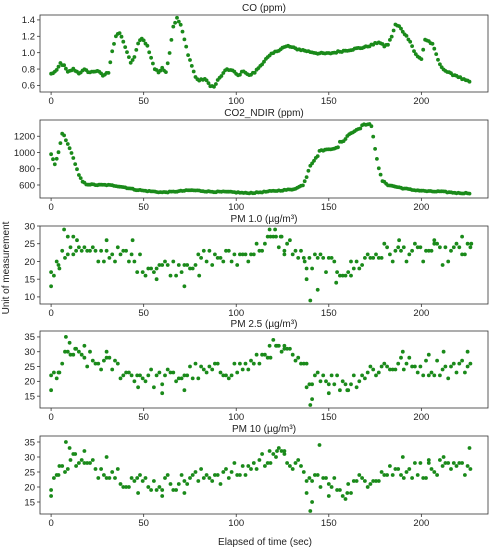  What do you see at coordinates (29, 457) in the screenshot?
I see `y-tick-label: 30` at bounding box center [29, 457].